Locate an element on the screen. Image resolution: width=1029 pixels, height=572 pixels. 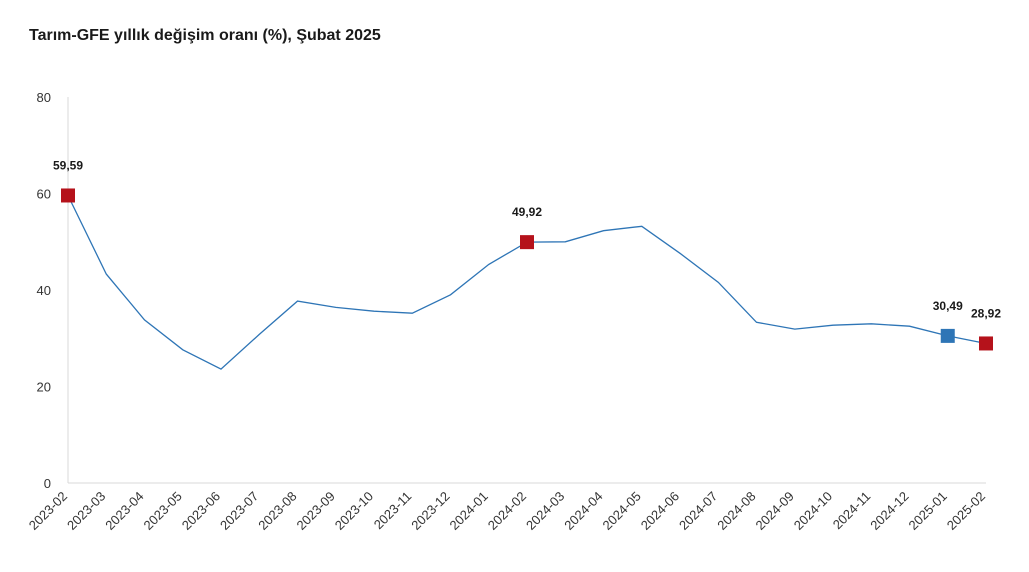
x-tick-label: 2023-02 is located at coordinates (48, 511).